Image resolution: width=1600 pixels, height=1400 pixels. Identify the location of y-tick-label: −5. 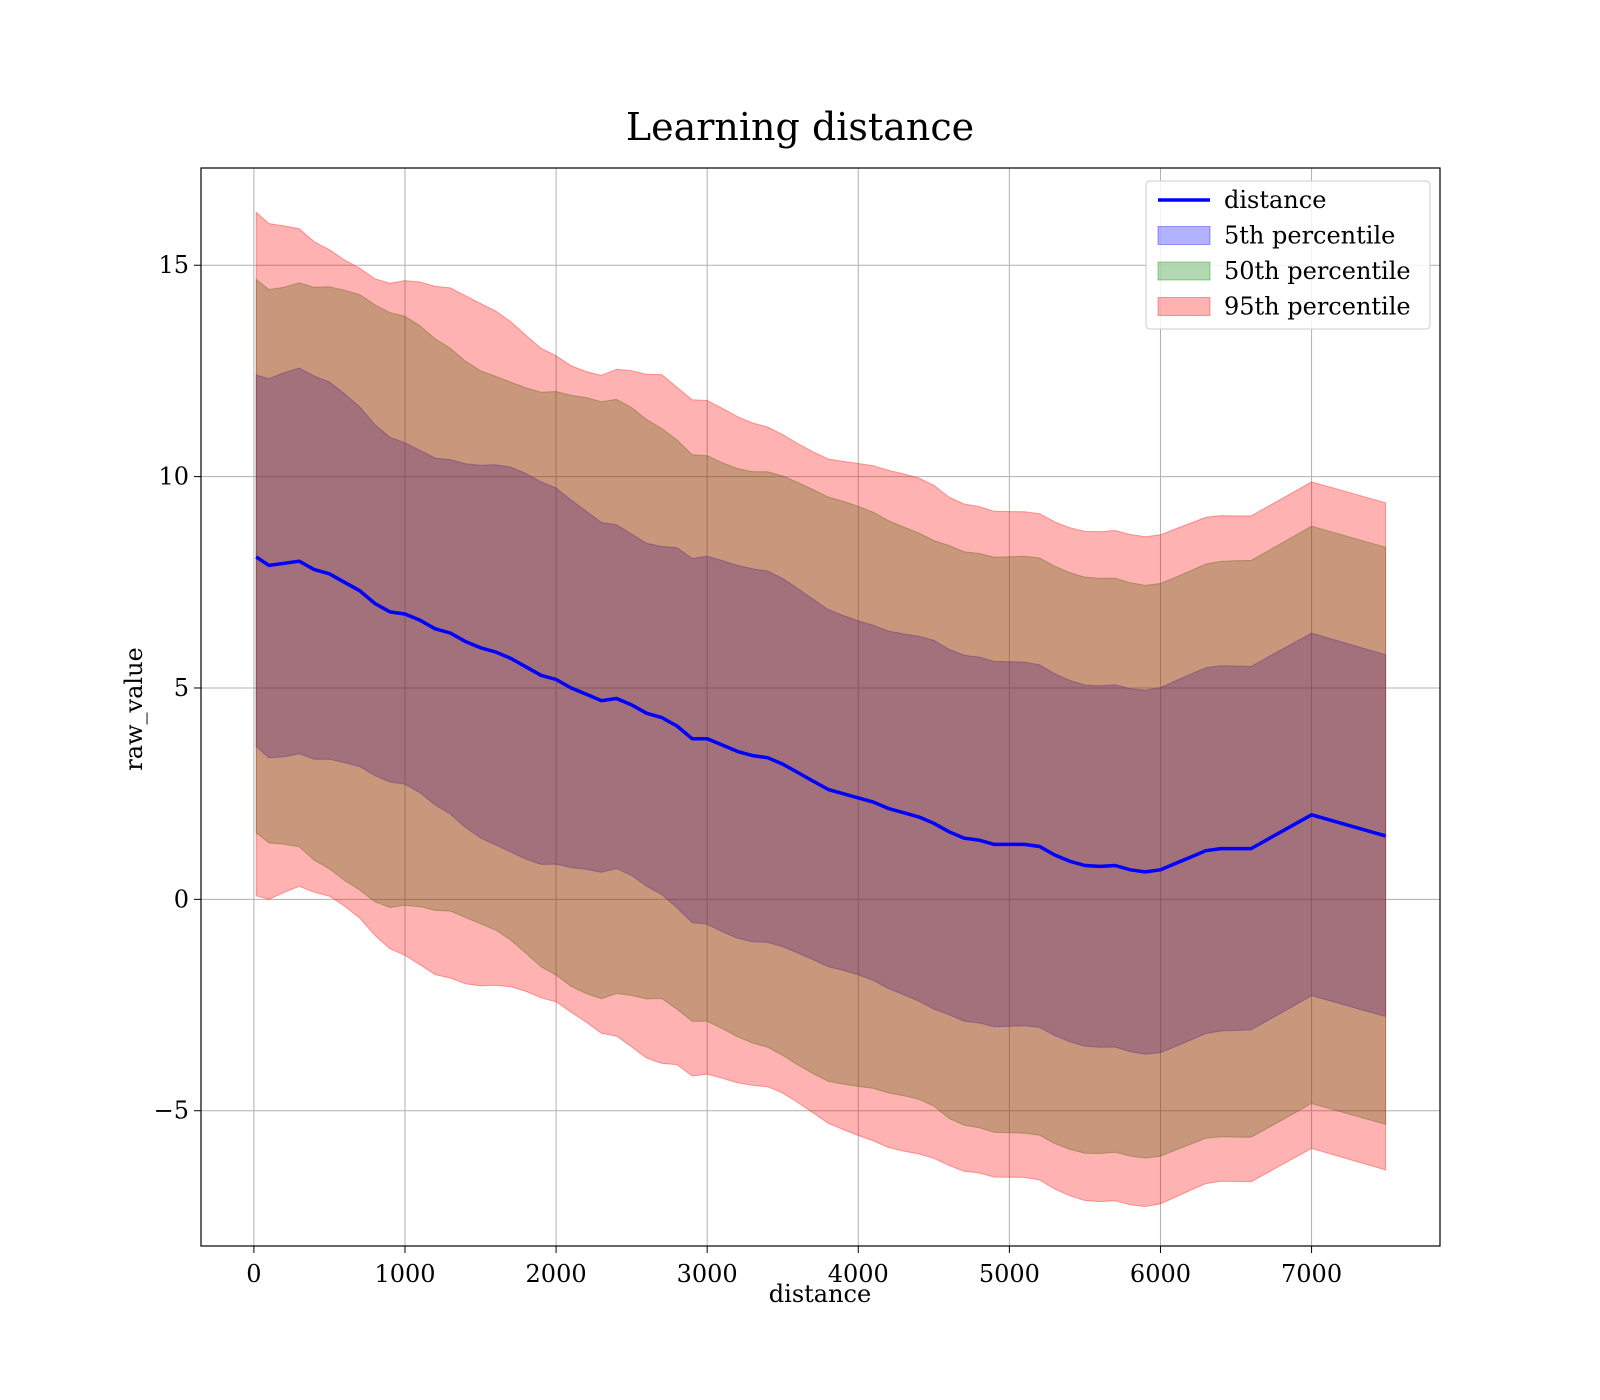
(171, 1111).